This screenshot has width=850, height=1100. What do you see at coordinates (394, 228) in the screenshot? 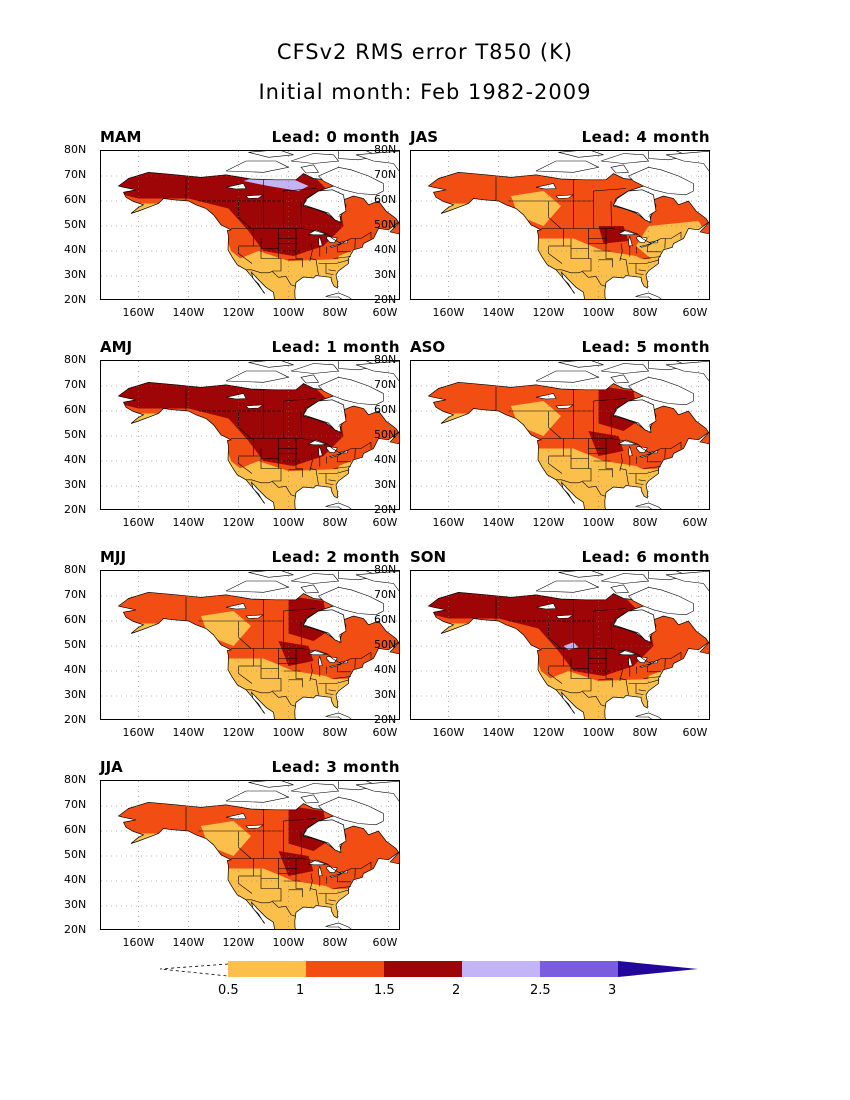
I see `newfoundland` at bounding box center [394, 228].